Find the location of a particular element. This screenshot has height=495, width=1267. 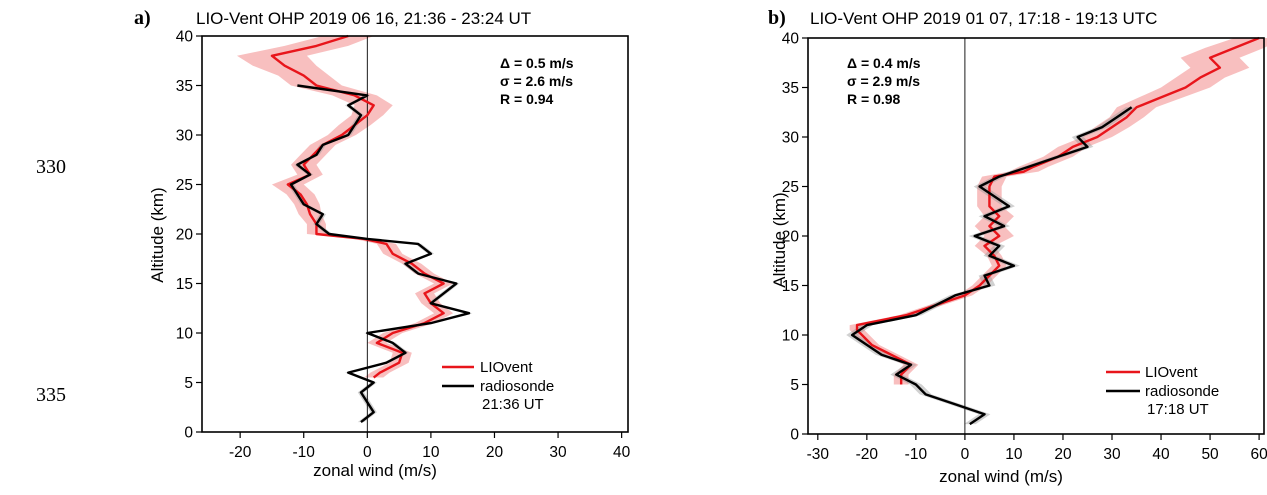

panel-a-liovent-band is located at coordinates (345, 207).